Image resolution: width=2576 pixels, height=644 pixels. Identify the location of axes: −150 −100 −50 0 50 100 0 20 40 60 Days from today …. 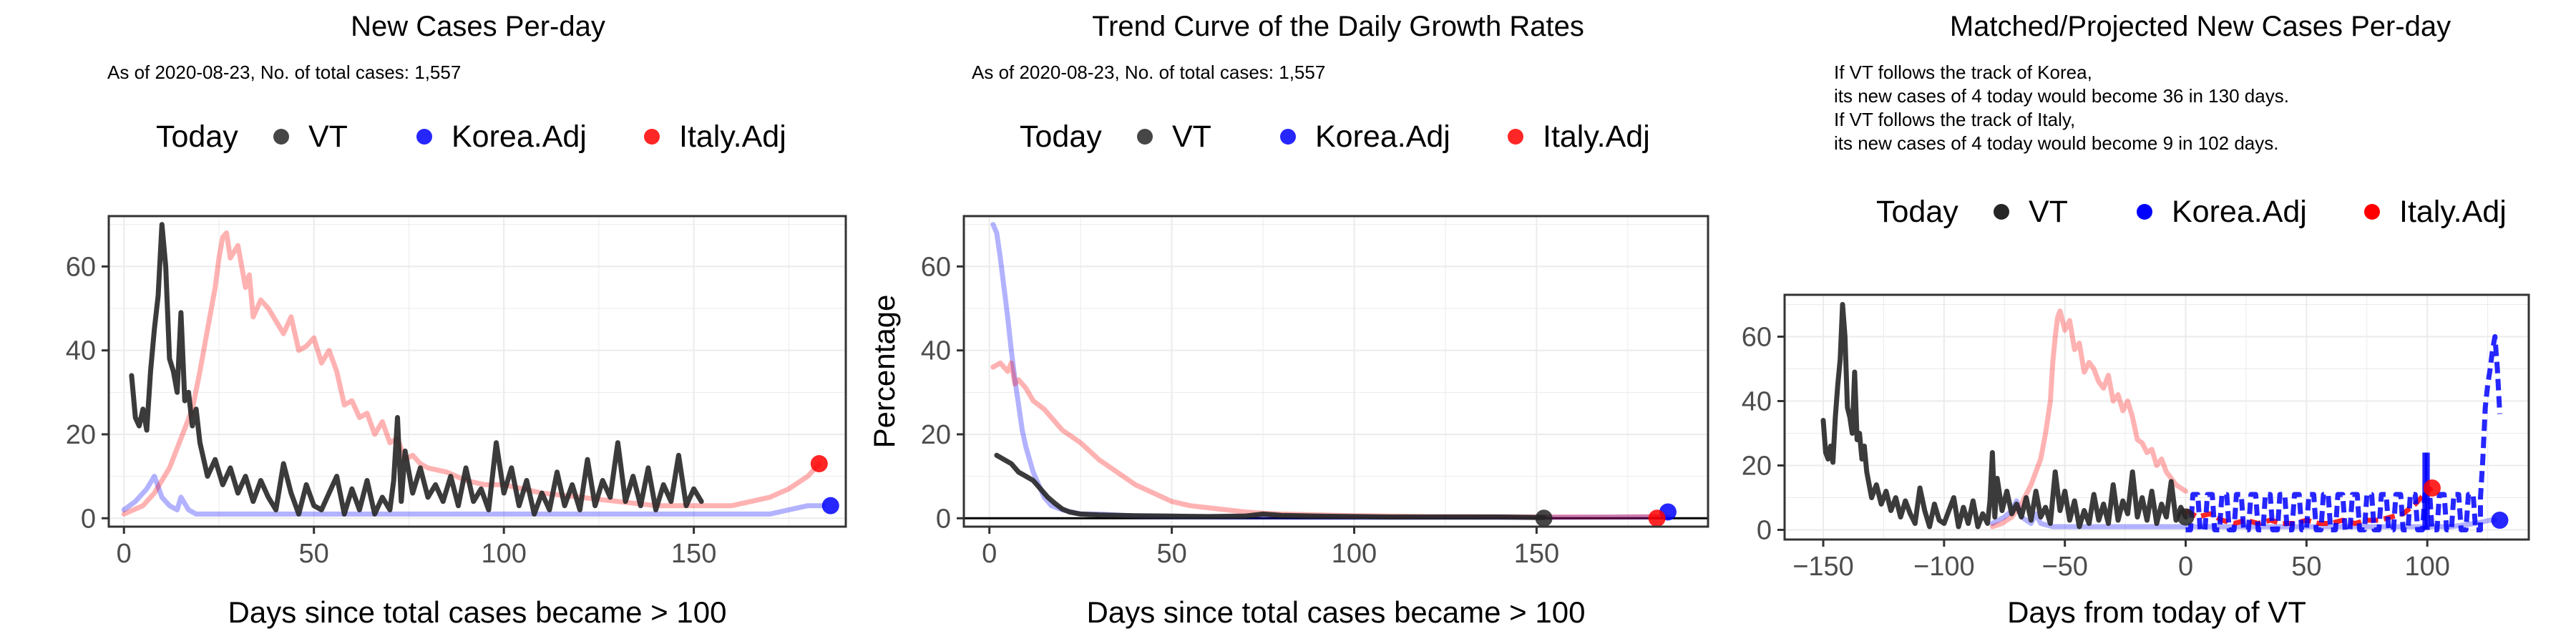
(2096, 476).